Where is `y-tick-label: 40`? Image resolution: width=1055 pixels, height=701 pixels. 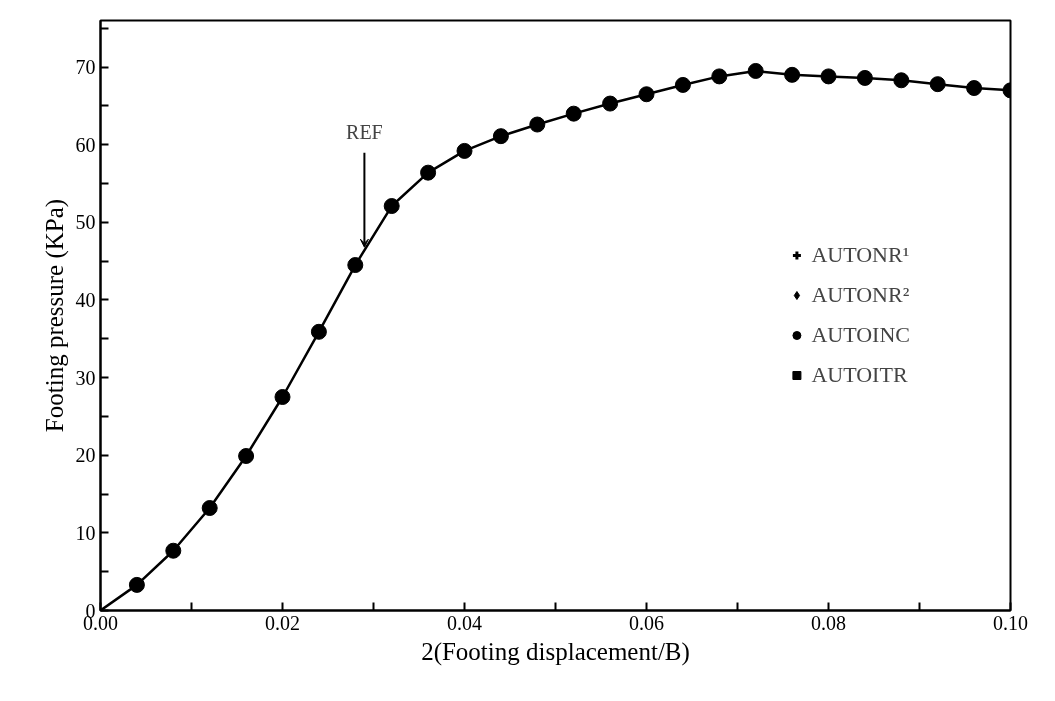
y-tick-label: 40 is located at coordinates (85, 299).